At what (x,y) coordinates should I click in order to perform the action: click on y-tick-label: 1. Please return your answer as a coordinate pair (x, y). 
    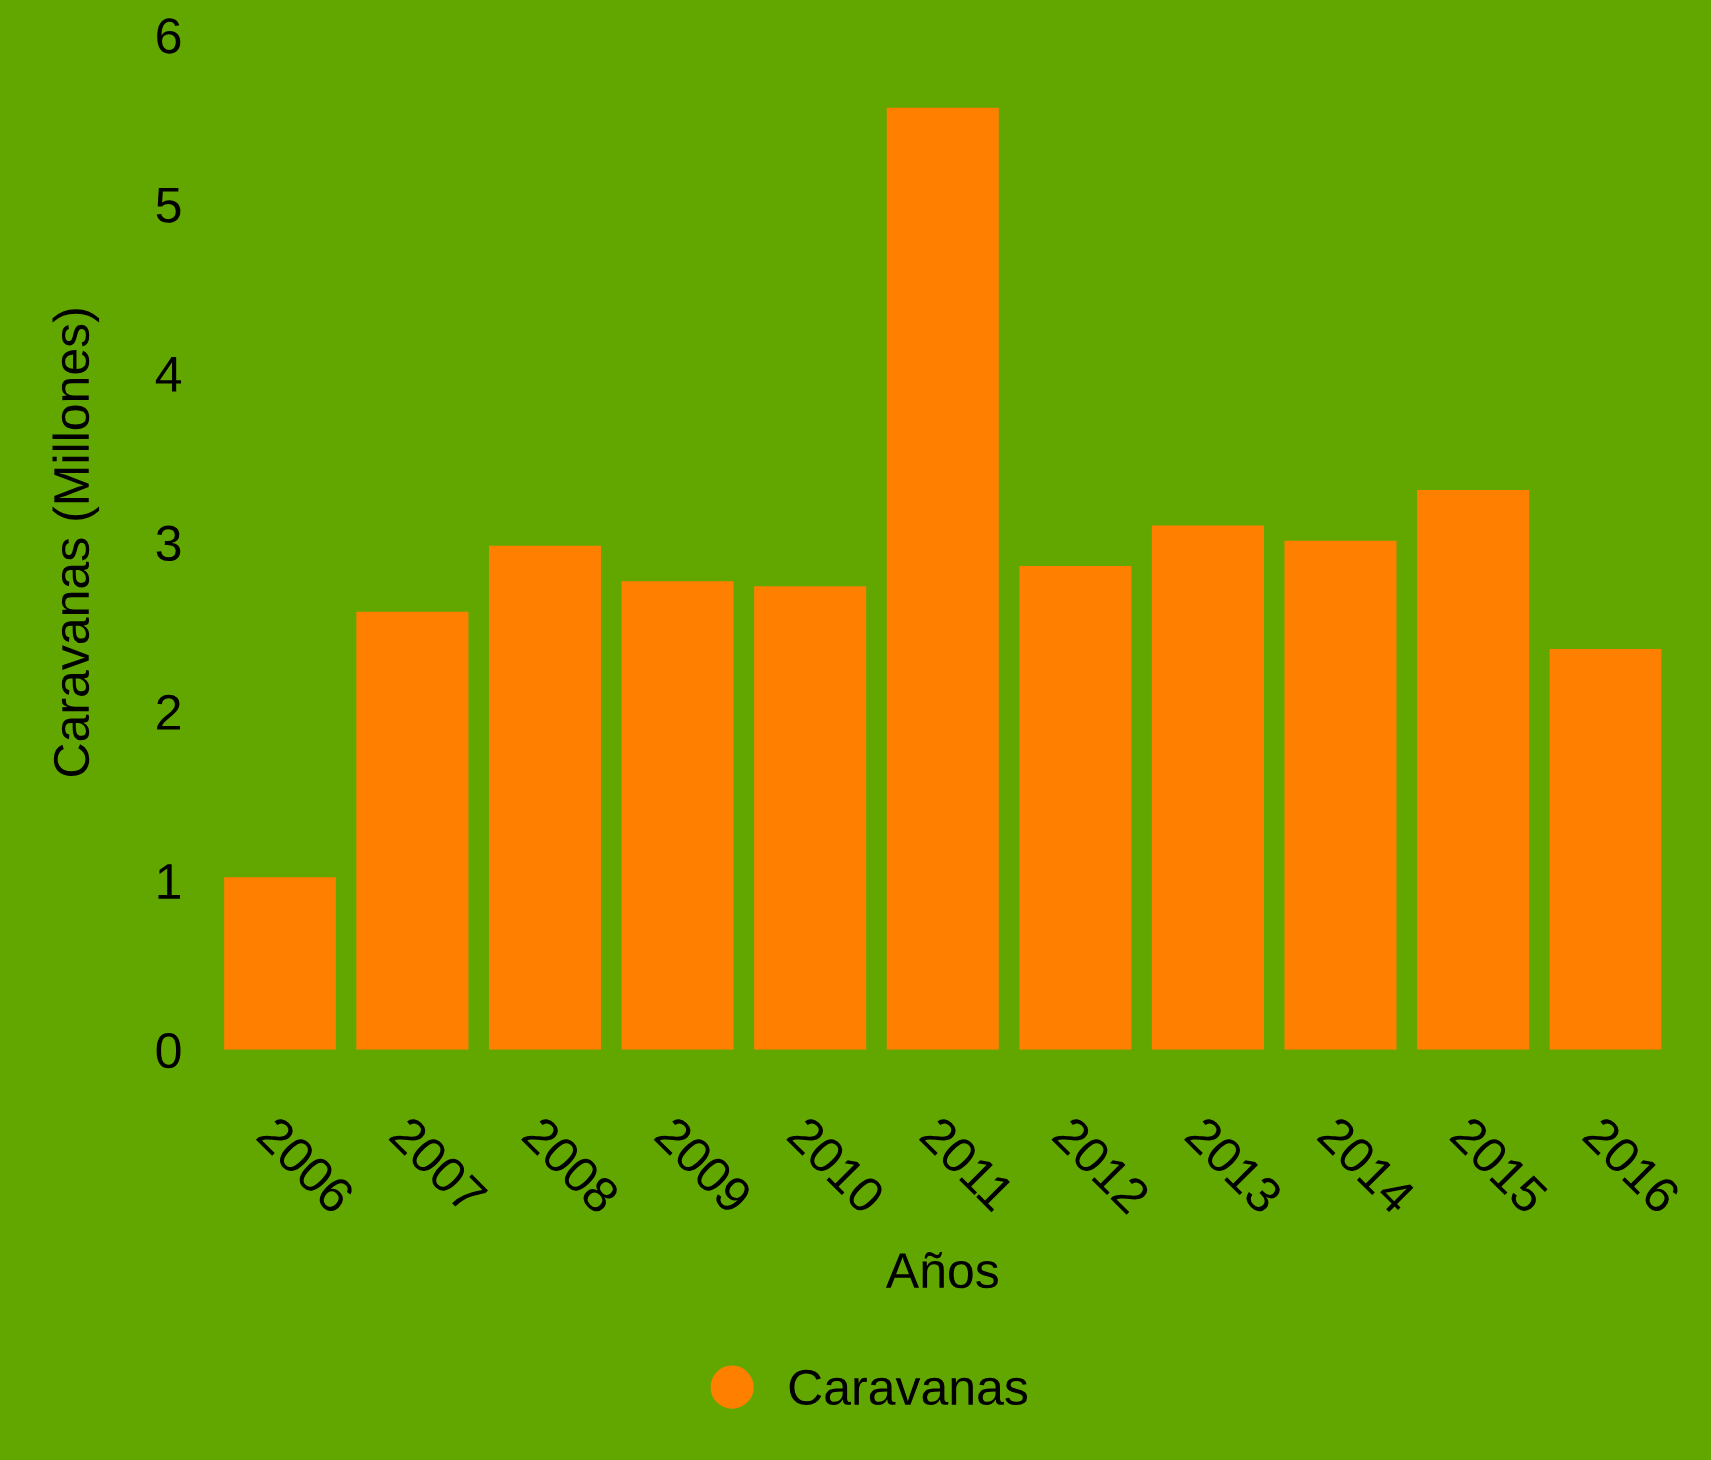
    Looking at the image, I should click on (169, 881).